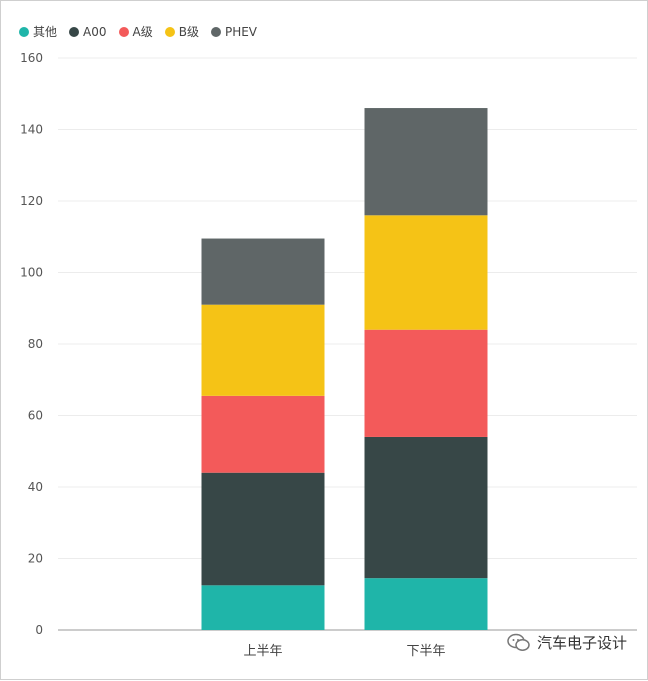  What do you see at coordinates (241, 31) in the screenshot?
I see `legend-label-phev: PHEV` at bounding box center [241, 31].